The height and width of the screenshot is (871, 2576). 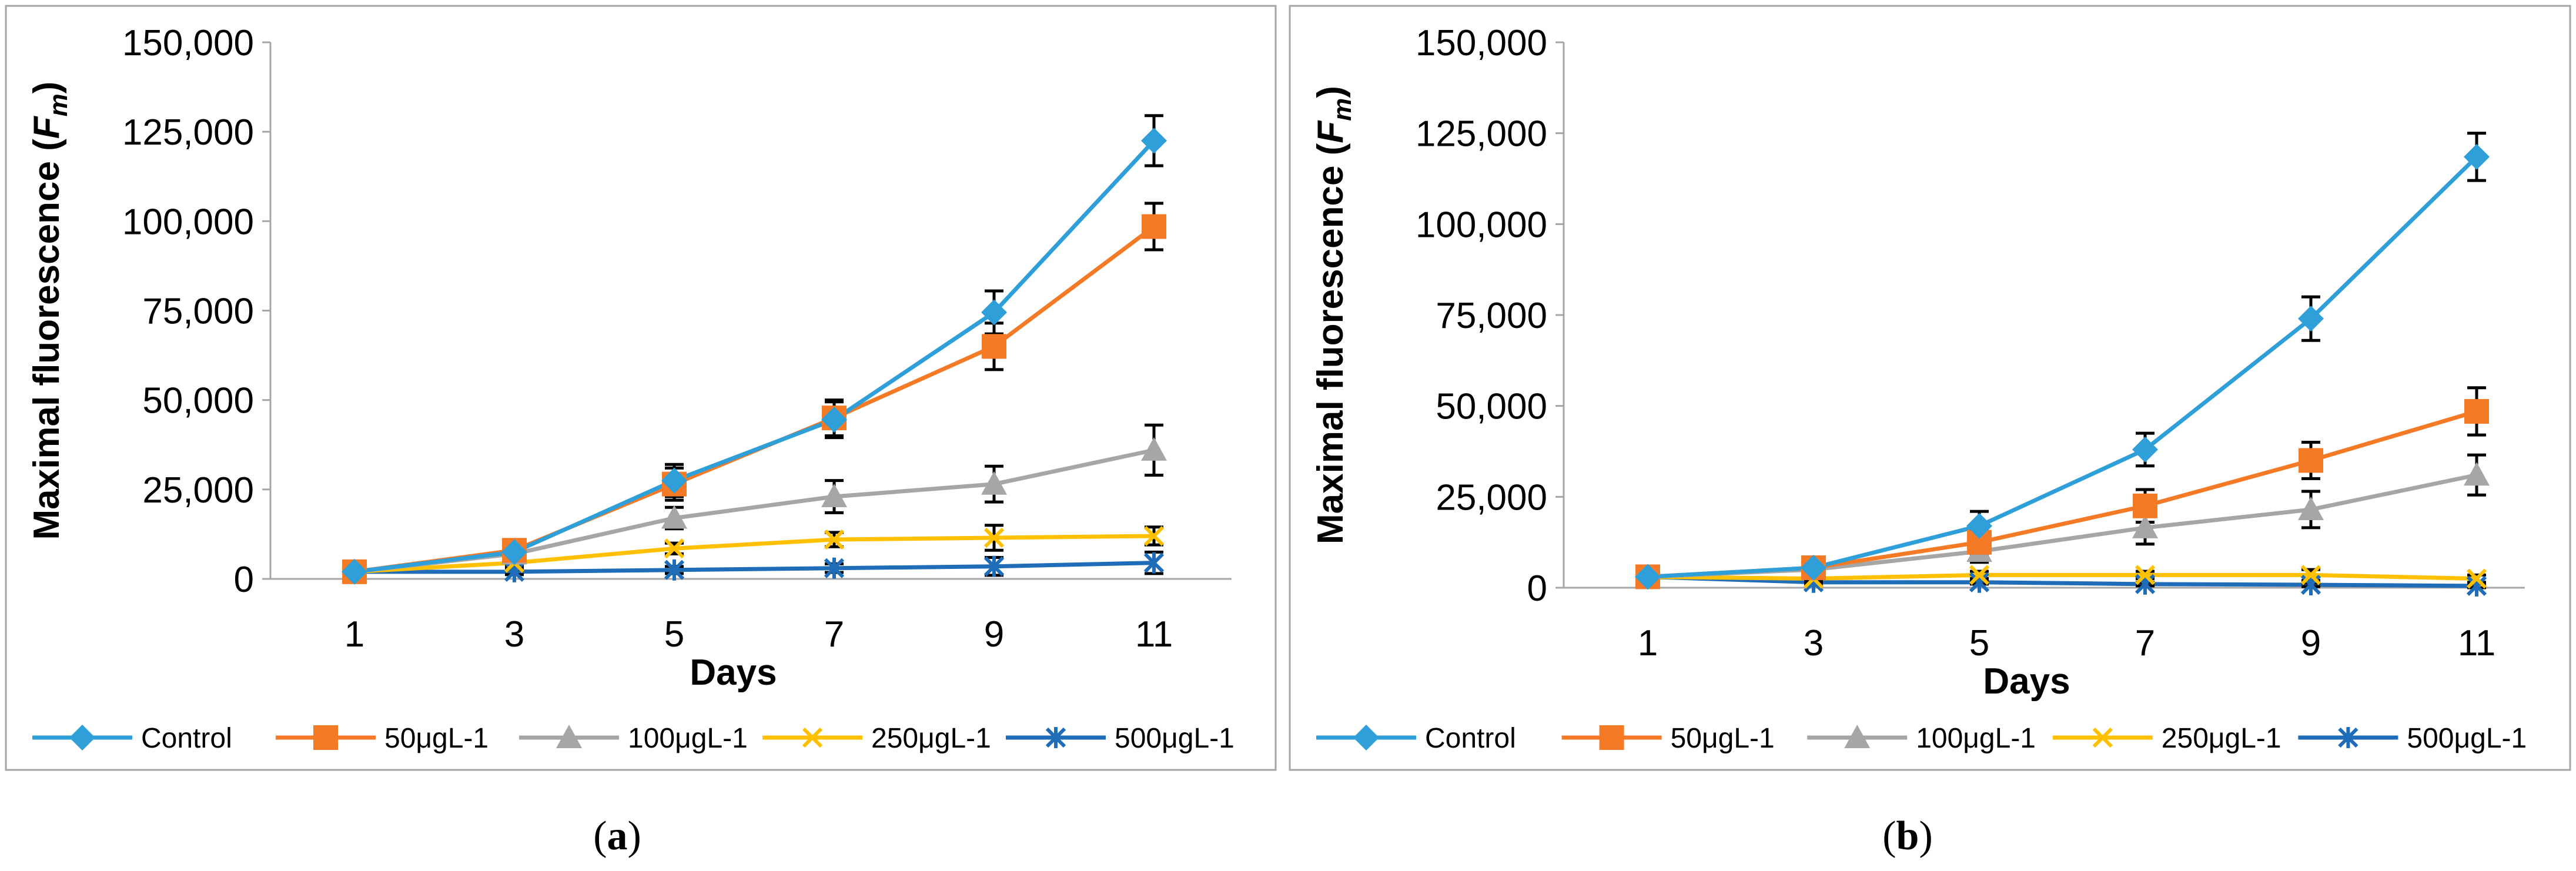 I want to click on legend-item: 50μgL-1, so click(x=382, y=738).